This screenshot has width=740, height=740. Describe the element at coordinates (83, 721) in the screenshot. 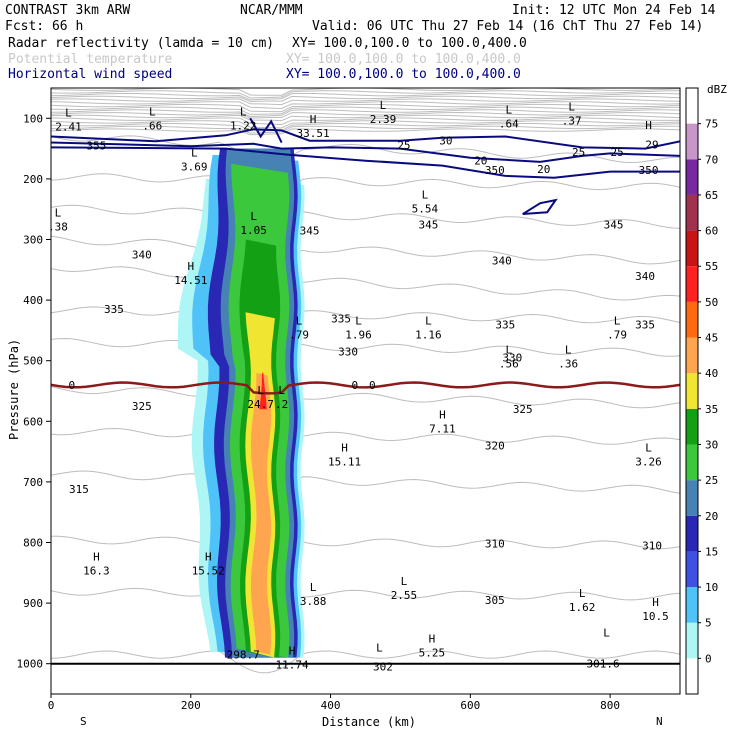

I see `x-end-left-label: S` at that location.